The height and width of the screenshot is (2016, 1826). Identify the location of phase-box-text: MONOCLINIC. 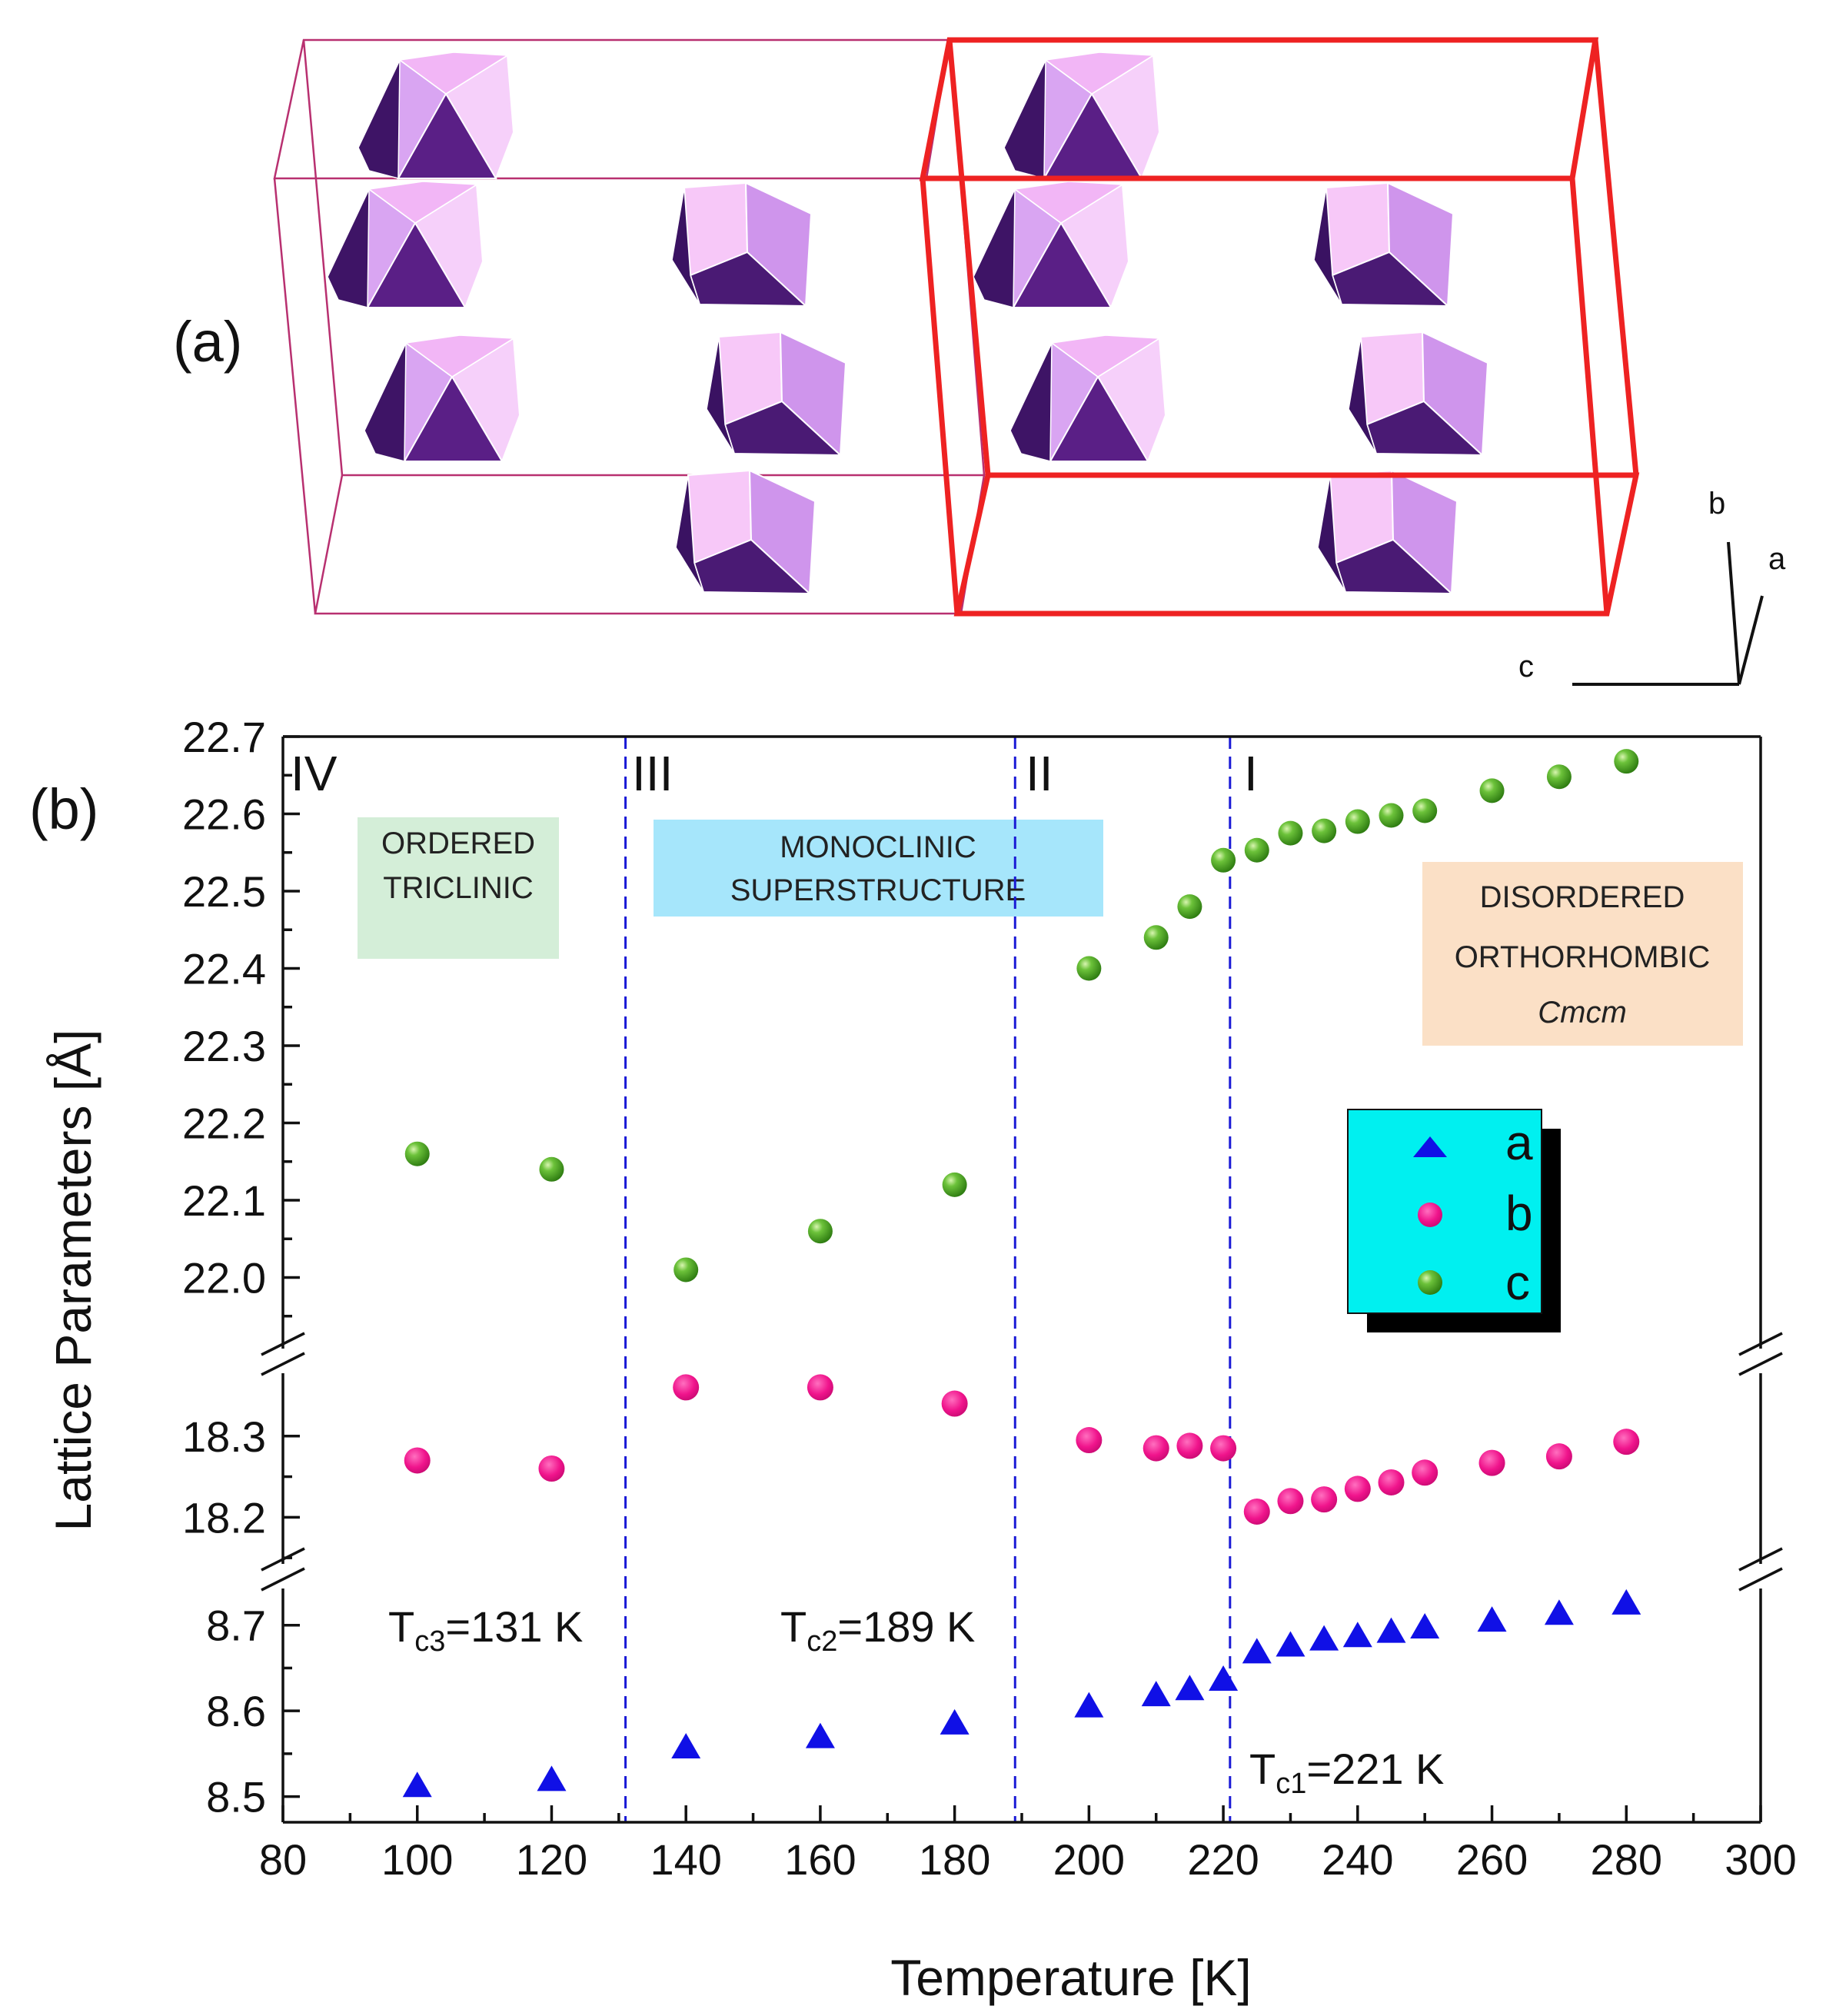
(878, 847).